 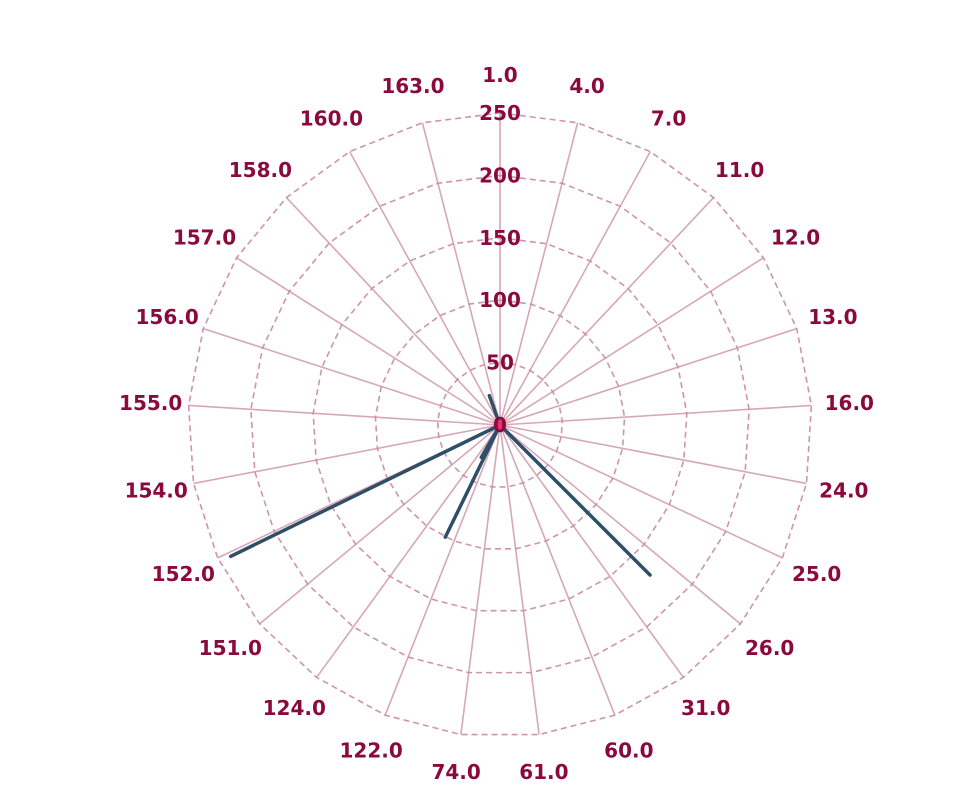 What do you see at coordinates (500, 175) in the screenshot?
I see `radial-tick-label: 200` at bounding box center [500, 175].